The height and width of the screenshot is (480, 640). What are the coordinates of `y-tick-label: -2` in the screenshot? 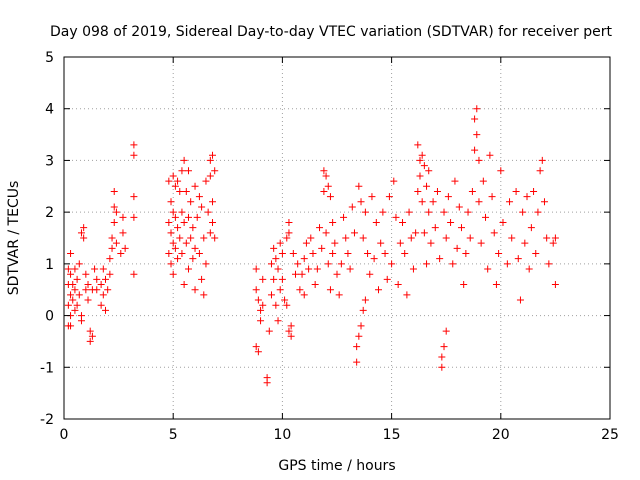 It's located at (47, 420).